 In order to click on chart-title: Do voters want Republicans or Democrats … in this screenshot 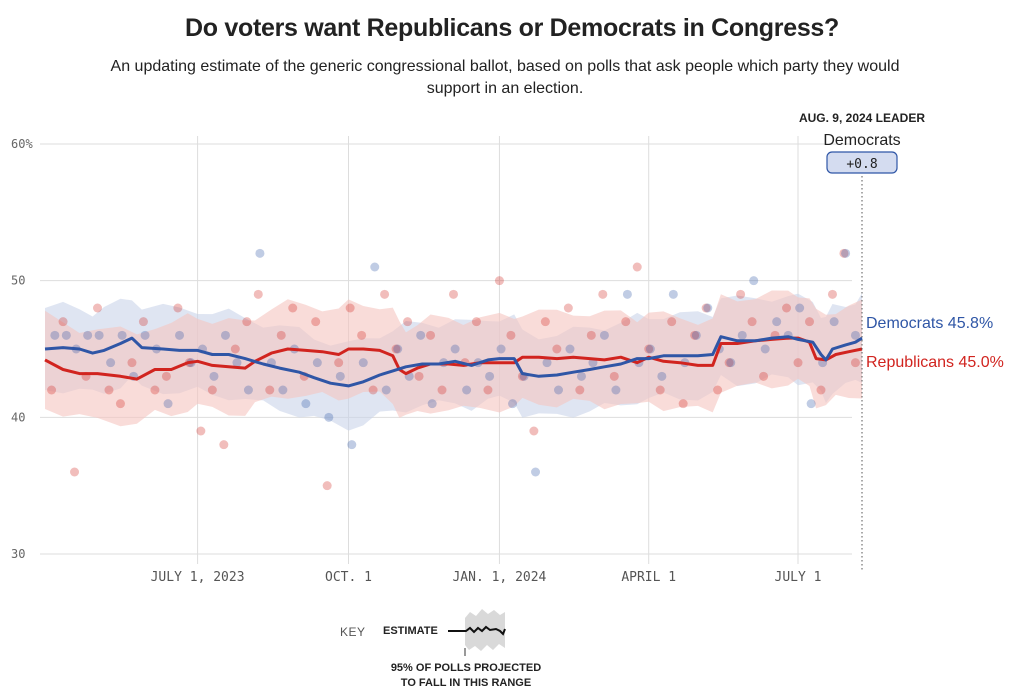, I will do `click(512, 28)`.